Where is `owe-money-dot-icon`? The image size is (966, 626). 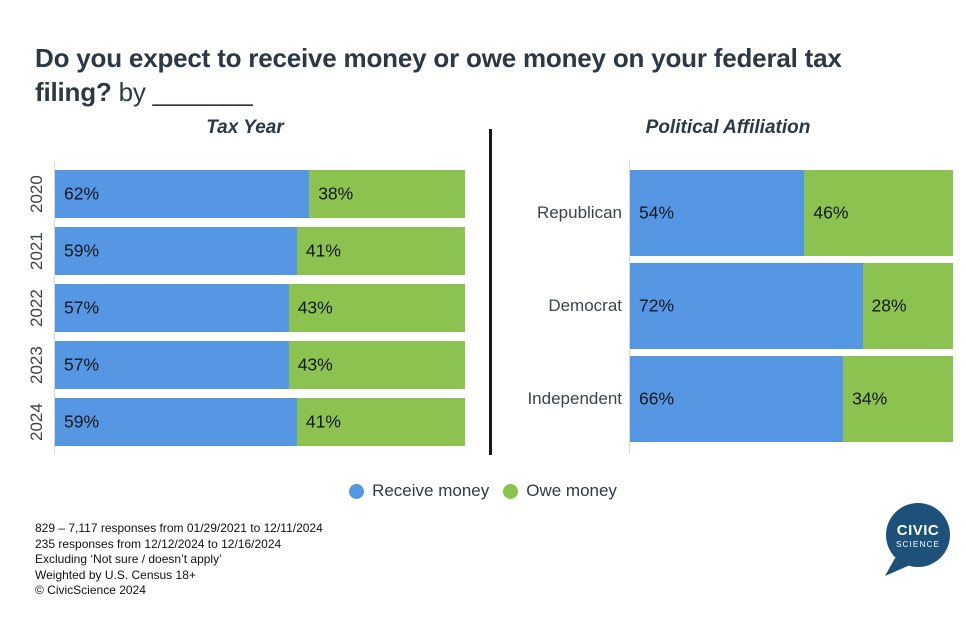
owe-money-dot-icon is located at coordinates (511, 491).